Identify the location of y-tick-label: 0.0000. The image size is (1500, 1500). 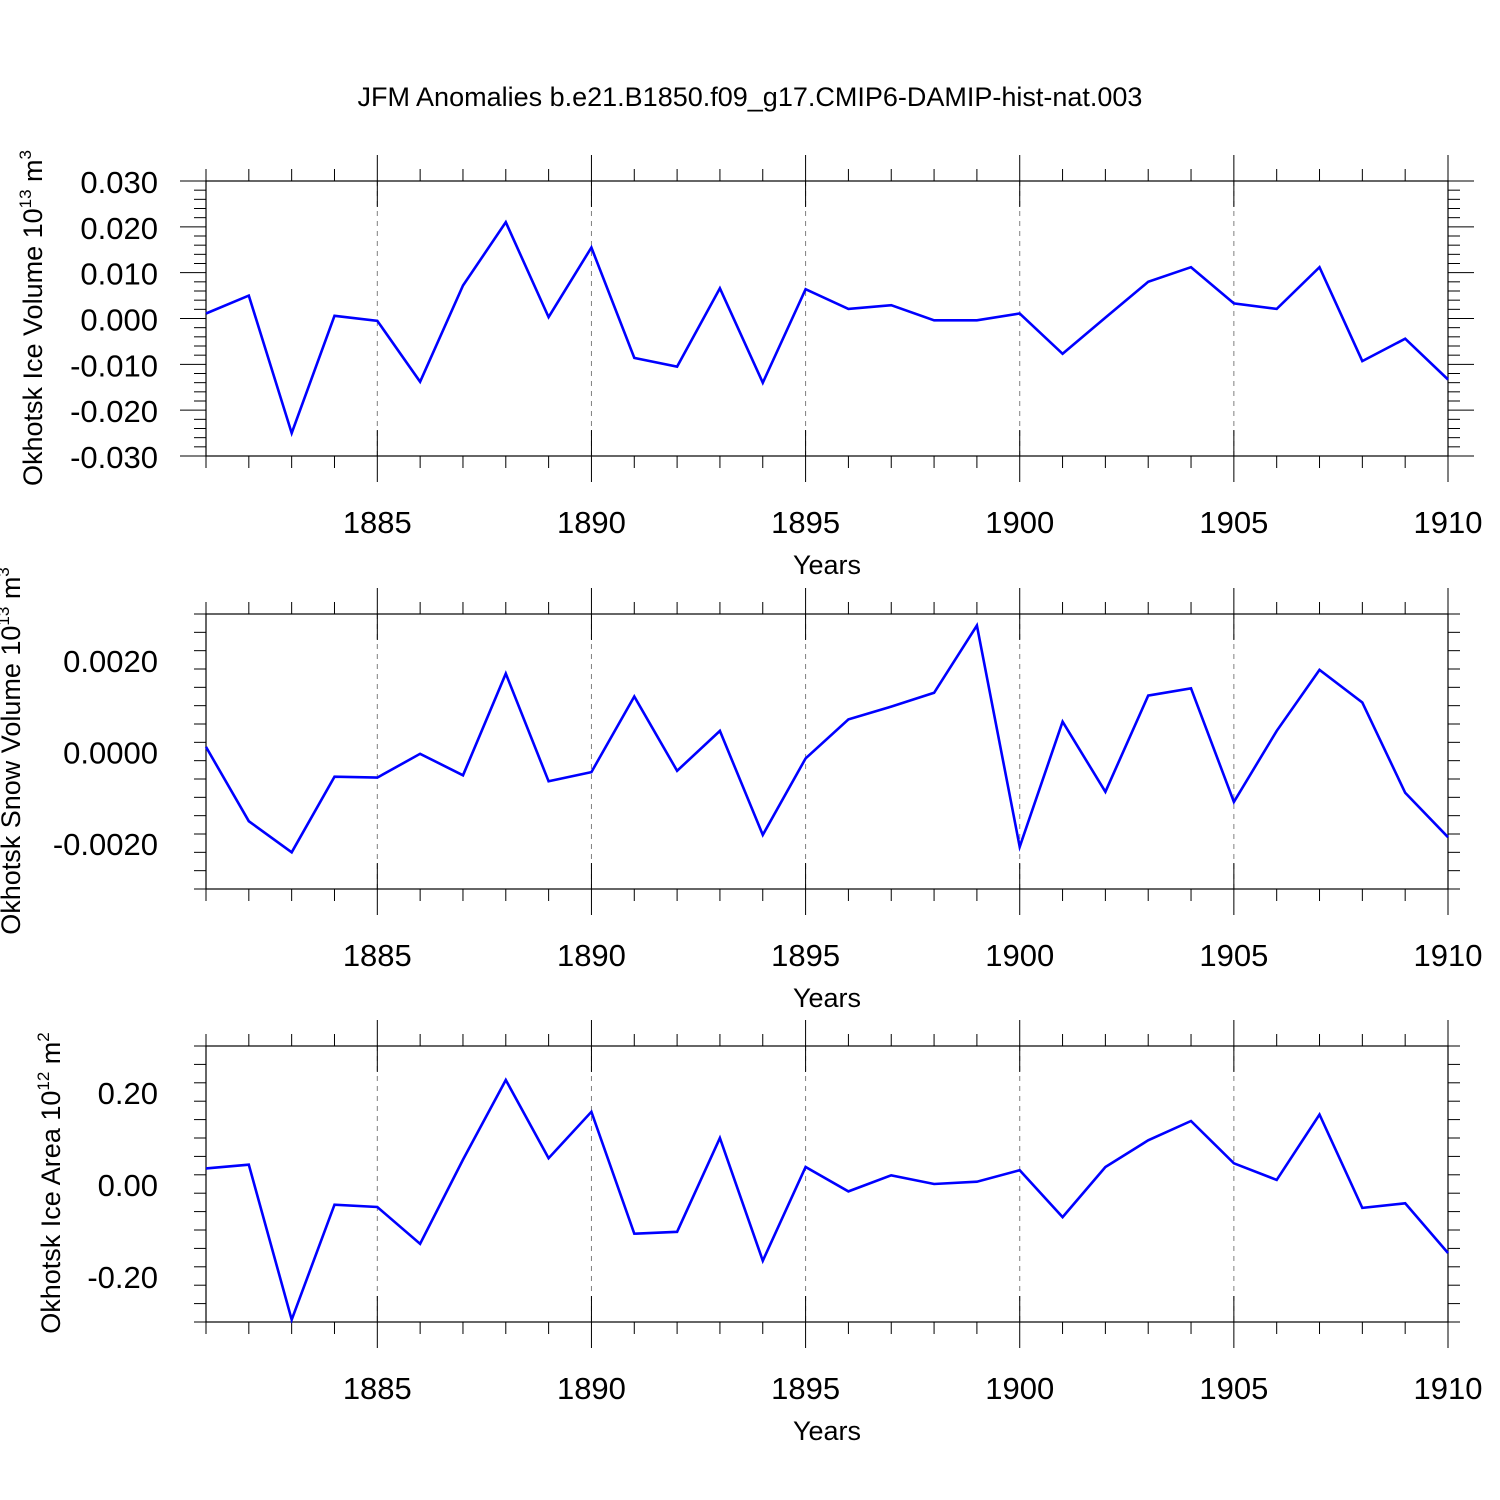
(110, 753).